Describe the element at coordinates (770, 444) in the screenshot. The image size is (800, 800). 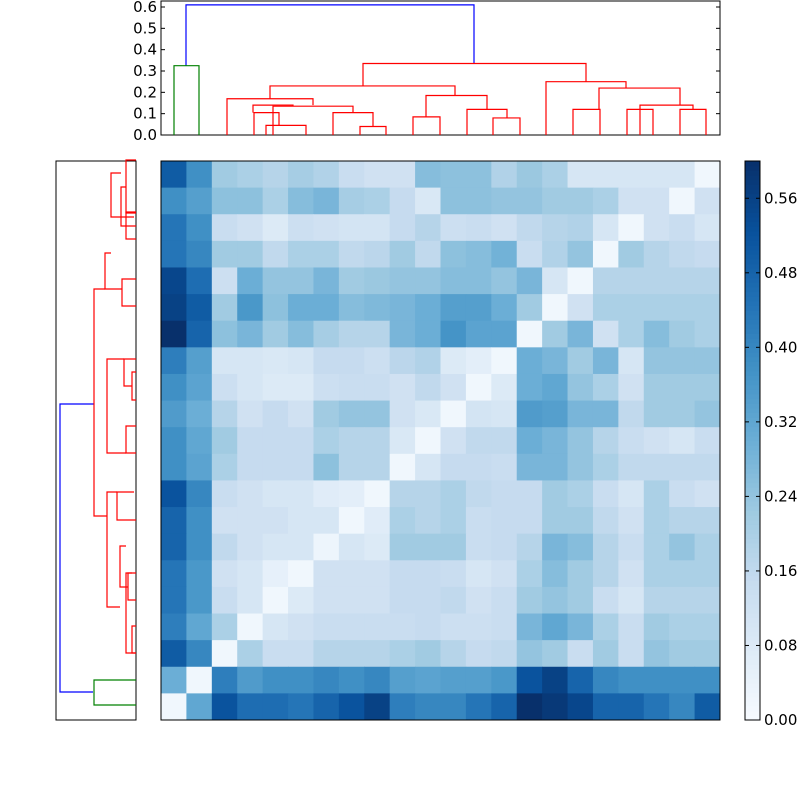
I see `colorbar: 0.00 0.08 0.16 0.24 0.32 0.40 0.48 0.56` at that location.